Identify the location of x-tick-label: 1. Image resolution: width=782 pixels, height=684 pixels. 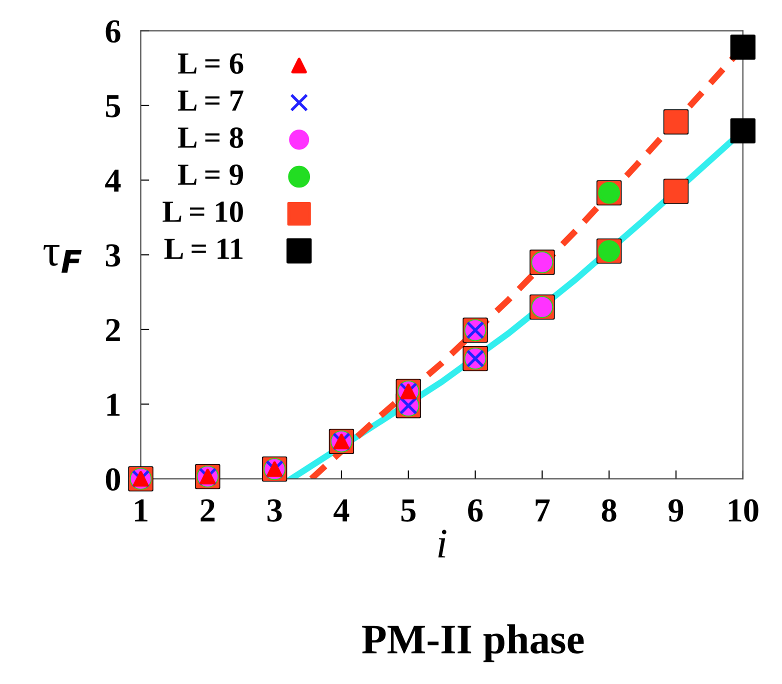
(141, 510).